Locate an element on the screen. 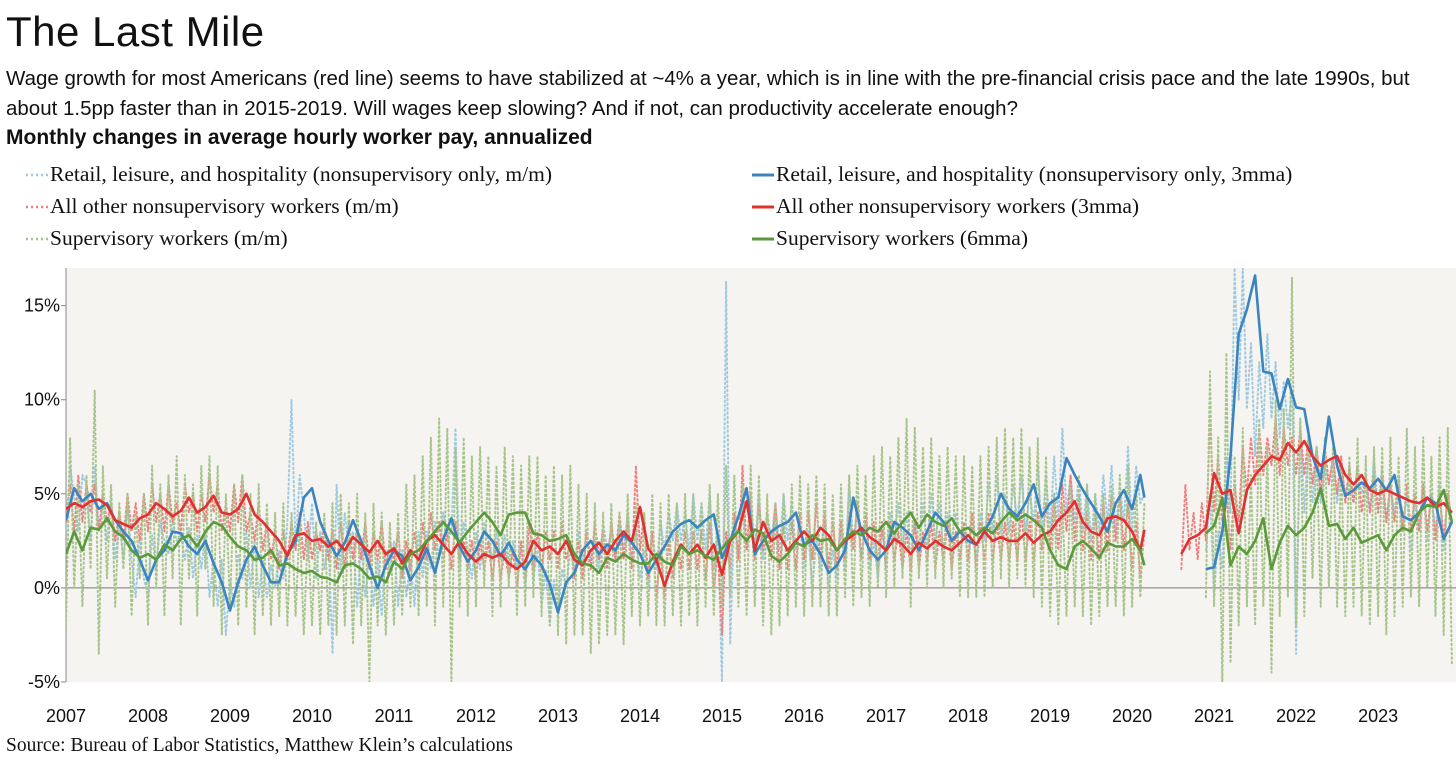 The image size is (1456, 764). x-tick-label: 2019 is located at coordinates (1050, 716).